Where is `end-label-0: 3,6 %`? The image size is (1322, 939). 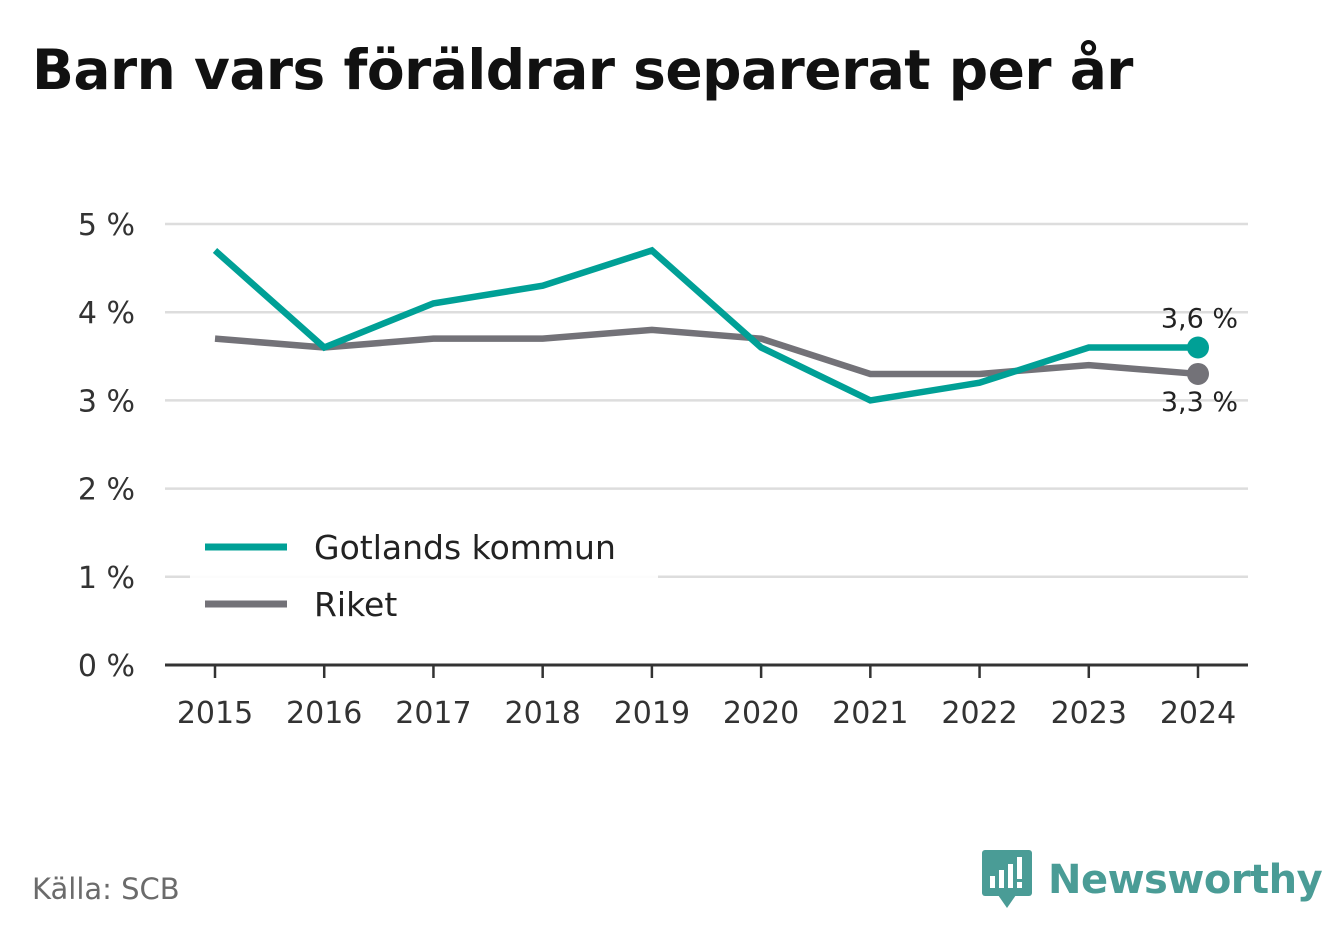 end-label-0: 3,6 % is located at coordinates (1199, 318).